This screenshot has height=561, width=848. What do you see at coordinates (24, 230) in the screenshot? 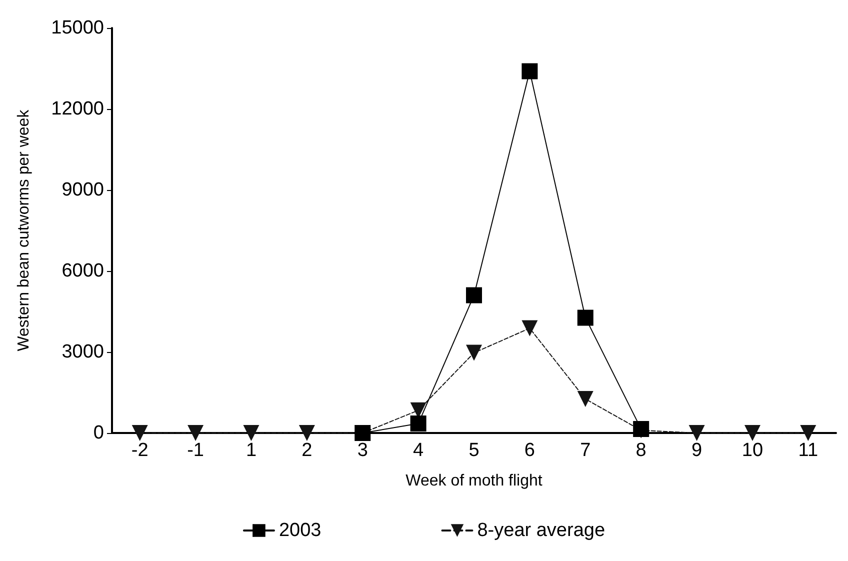
I see `y-axis-title: Western bean cutworms per week` at bounding box center [24, 230].